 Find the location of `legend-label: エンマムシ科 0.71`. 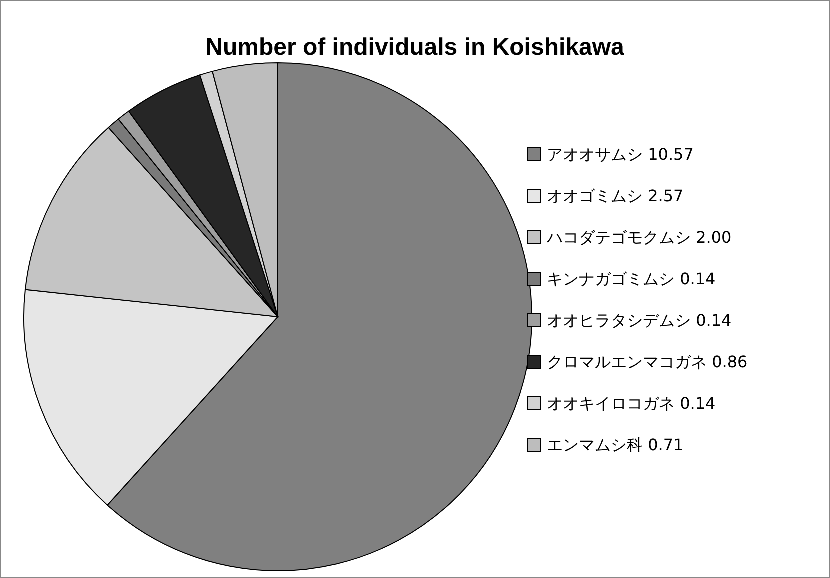

legend-label: エンマムシ科 0.71 is located at coordinates (615, 445).